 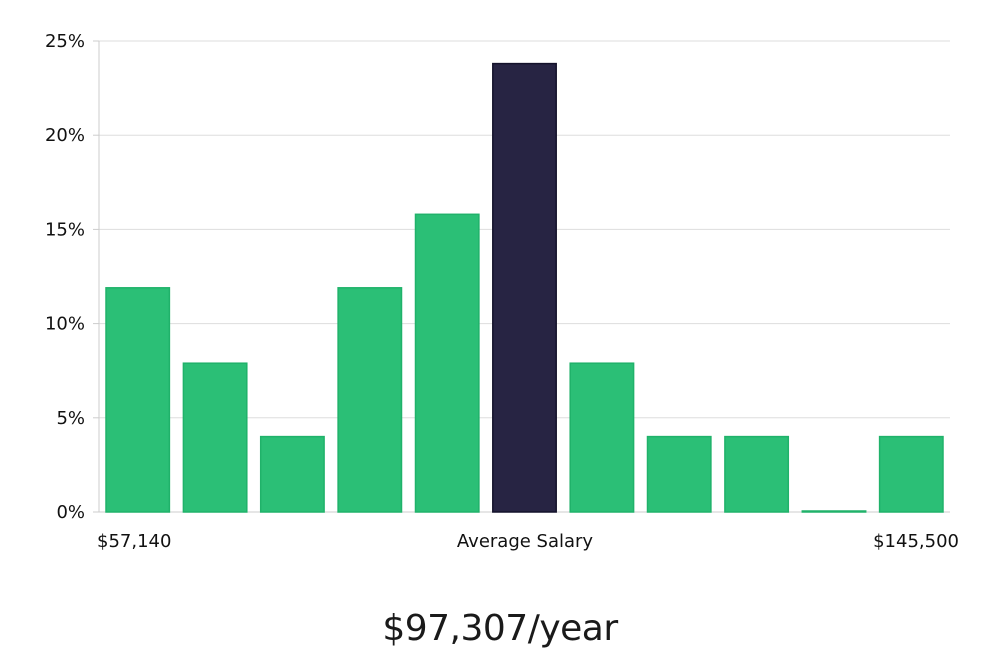 I want to click on x-label-max: $145,500, so click(x=916, y=541).